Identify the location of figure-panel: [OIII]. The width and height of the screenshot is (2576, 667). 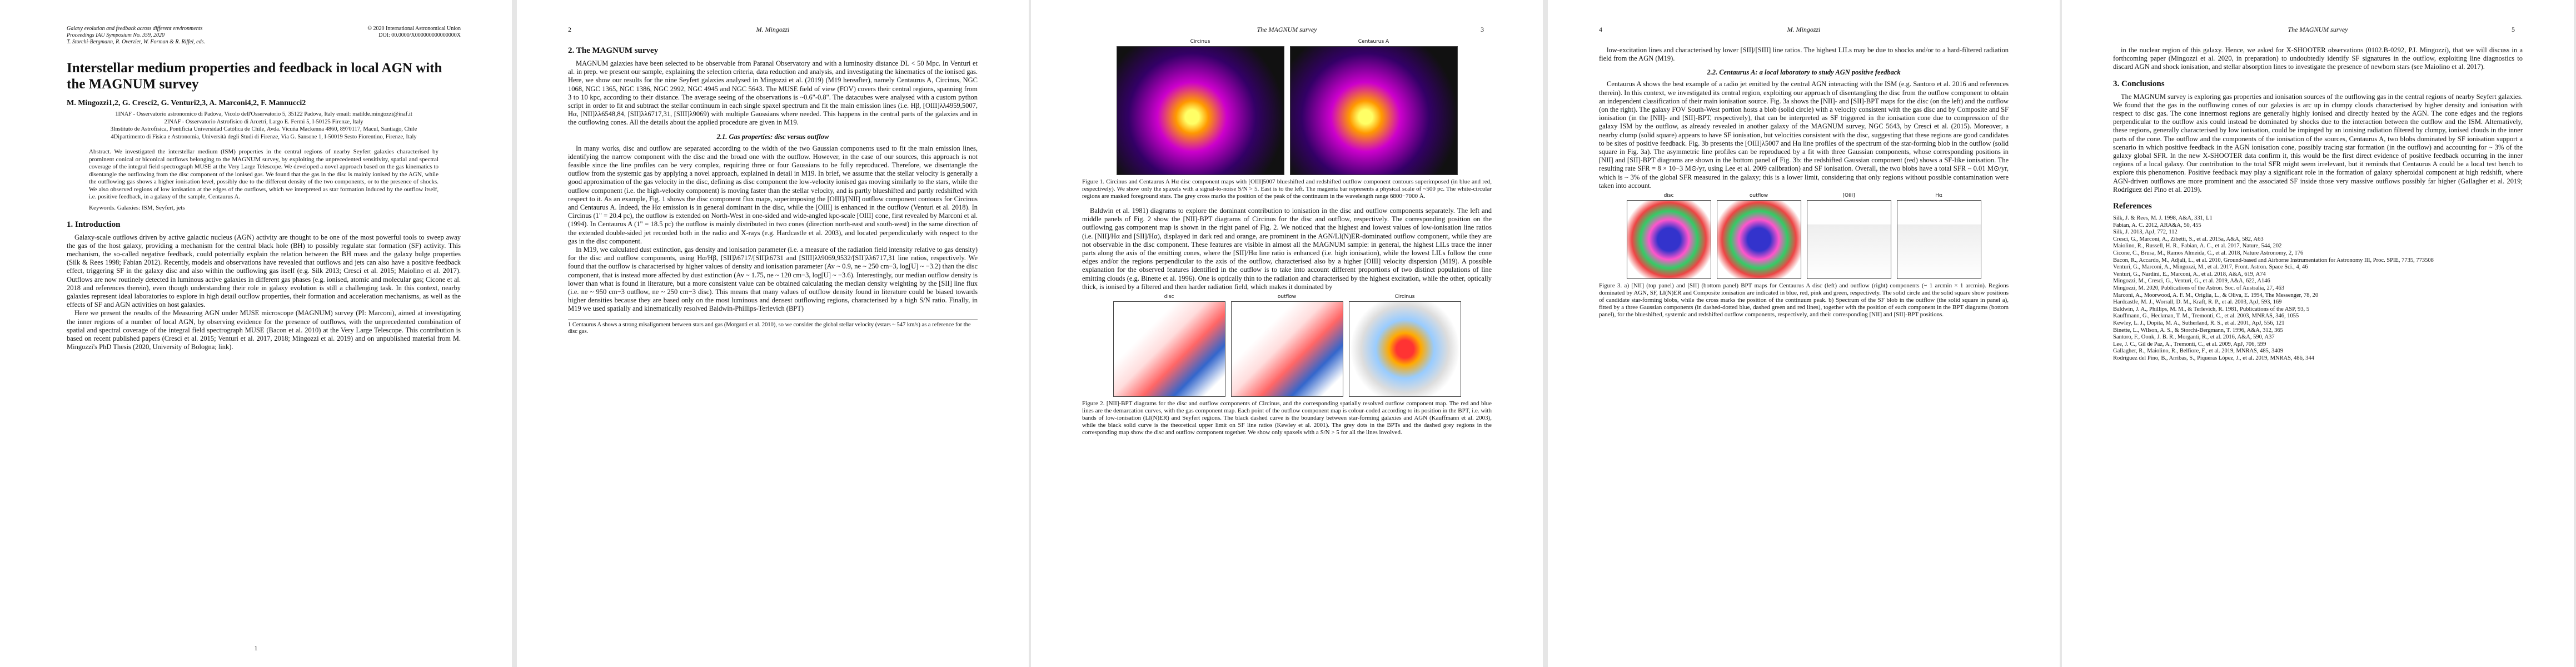
(1848, 236).